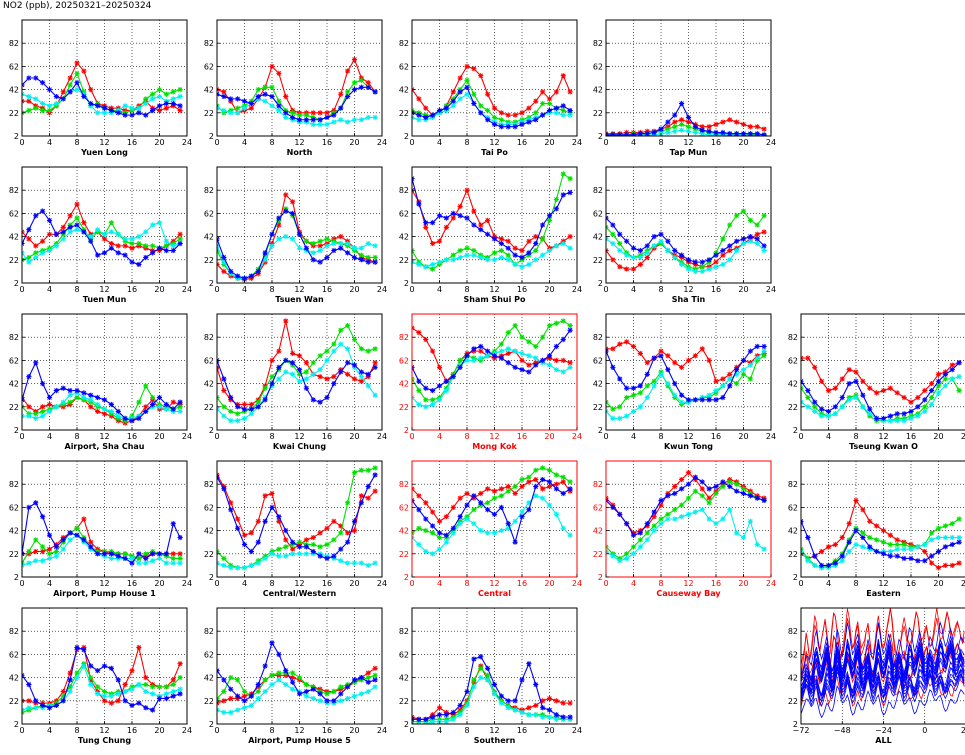 The image size is (965, 755). Describe the element at coordinates (296, 382) in the screenshot. I see `series-line-cyan` at that location.